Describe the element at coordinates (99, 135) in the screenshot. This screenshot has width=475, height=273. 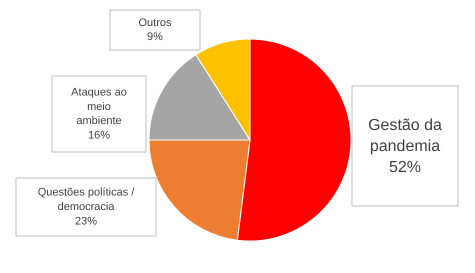
I see `data-label: 16%` at that location.